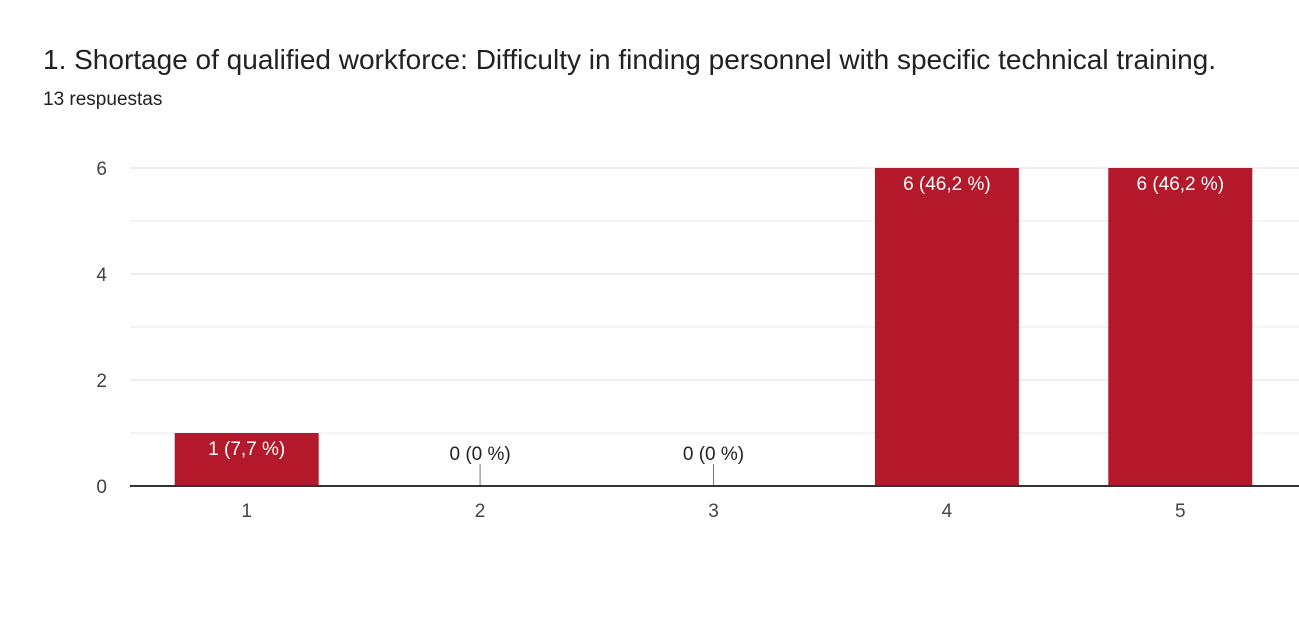 The image size is (1299, 618). What do you see at coordinates (947, 511) in the screenshot?
I see `x-tick-label: 4` at bounding box center [947, 511].